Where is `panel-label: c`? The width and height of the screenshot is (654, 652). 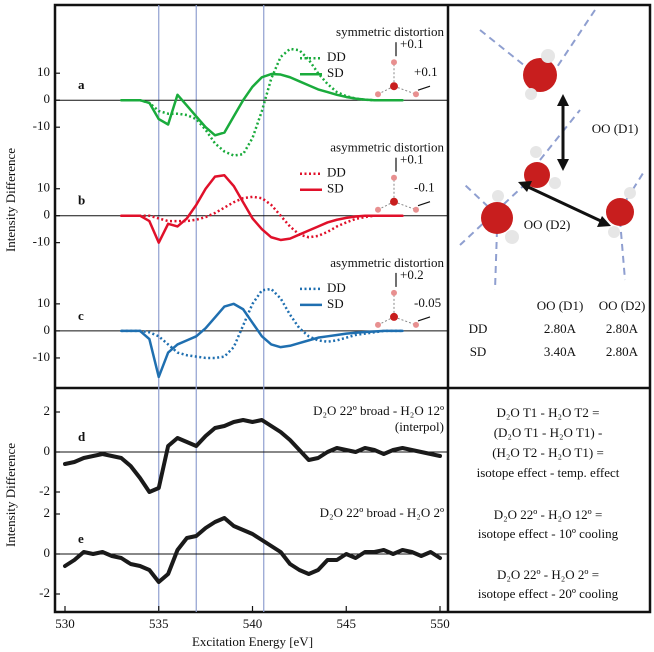 panel-label: c is located at coordinates (81, 315).